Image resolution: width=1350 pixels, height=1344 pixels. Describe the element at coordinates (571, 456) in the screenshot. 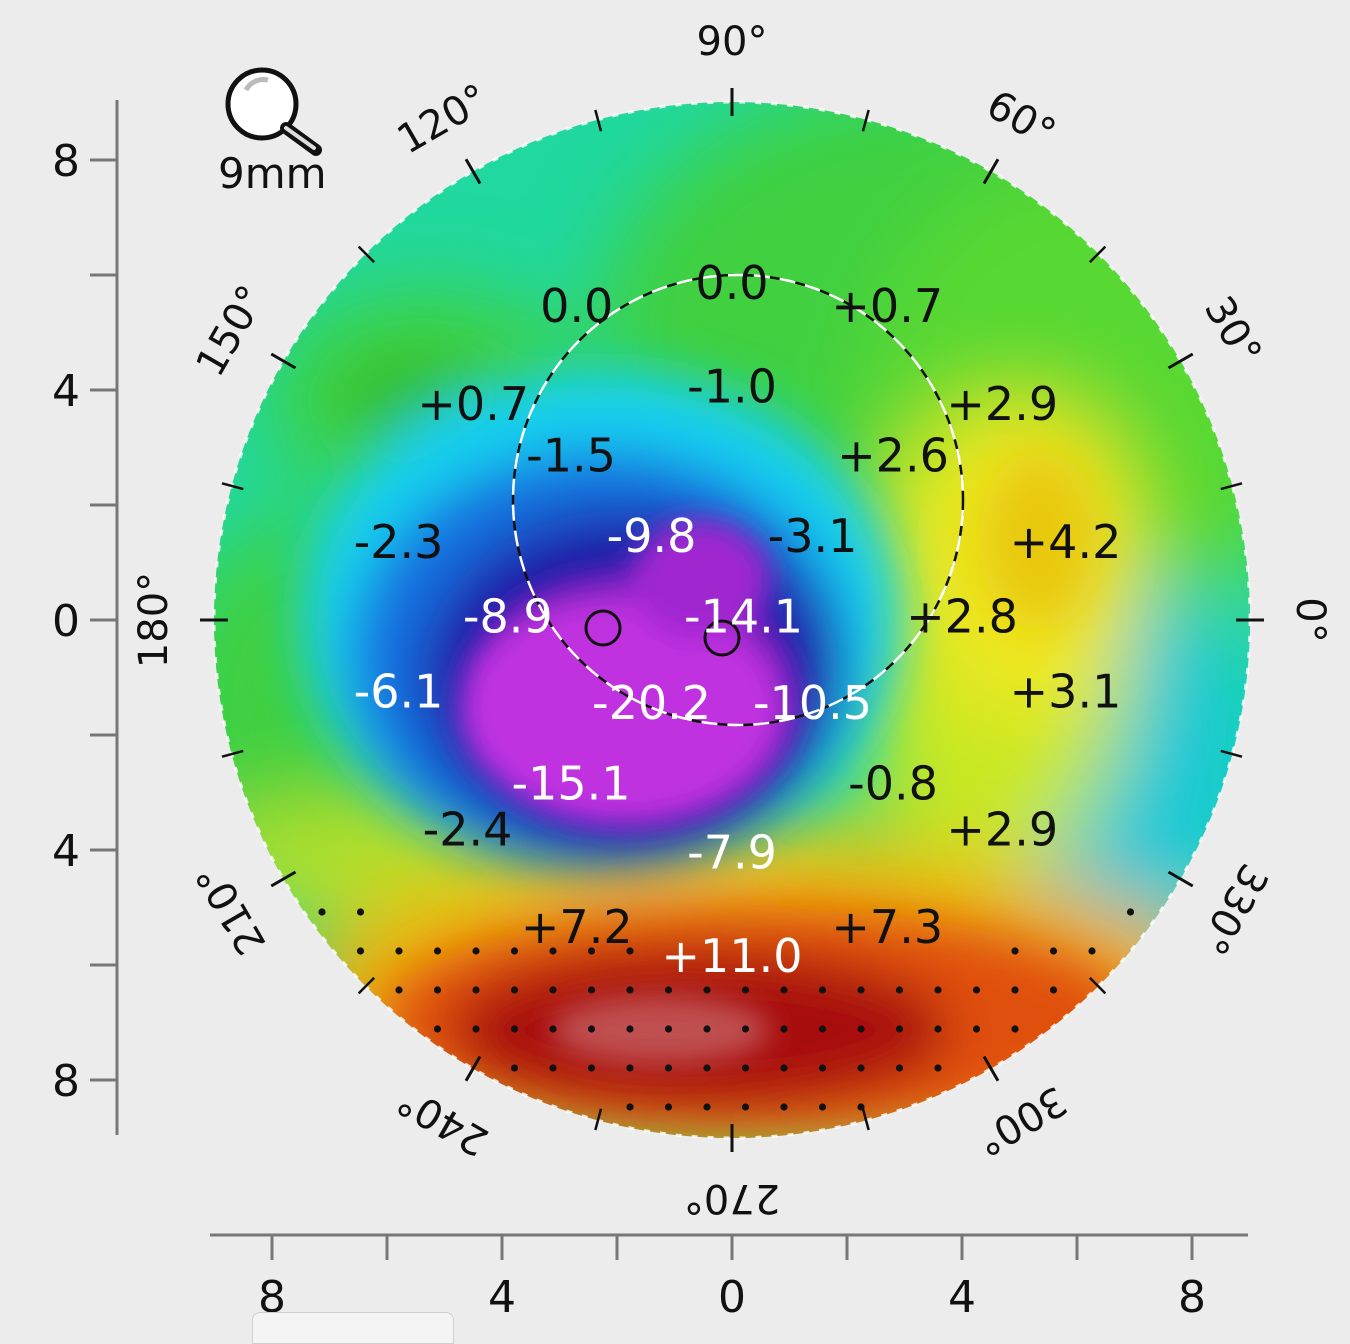

I see `map-value: -1.5` at that location.